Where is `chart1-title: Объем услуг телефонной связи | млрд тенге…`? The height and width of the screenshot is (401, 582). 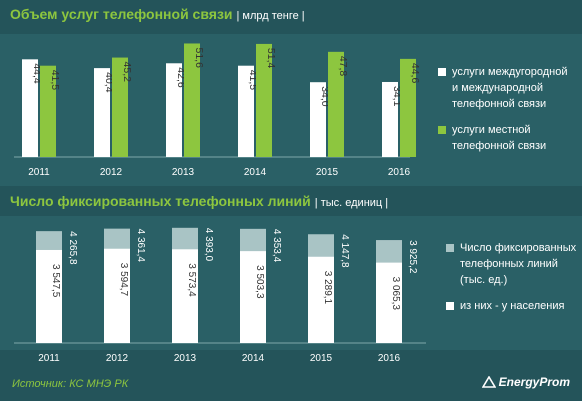
chart1-title: Объем услуг телефонной связи | млрд тенге… is located at coordinates (157, 14).